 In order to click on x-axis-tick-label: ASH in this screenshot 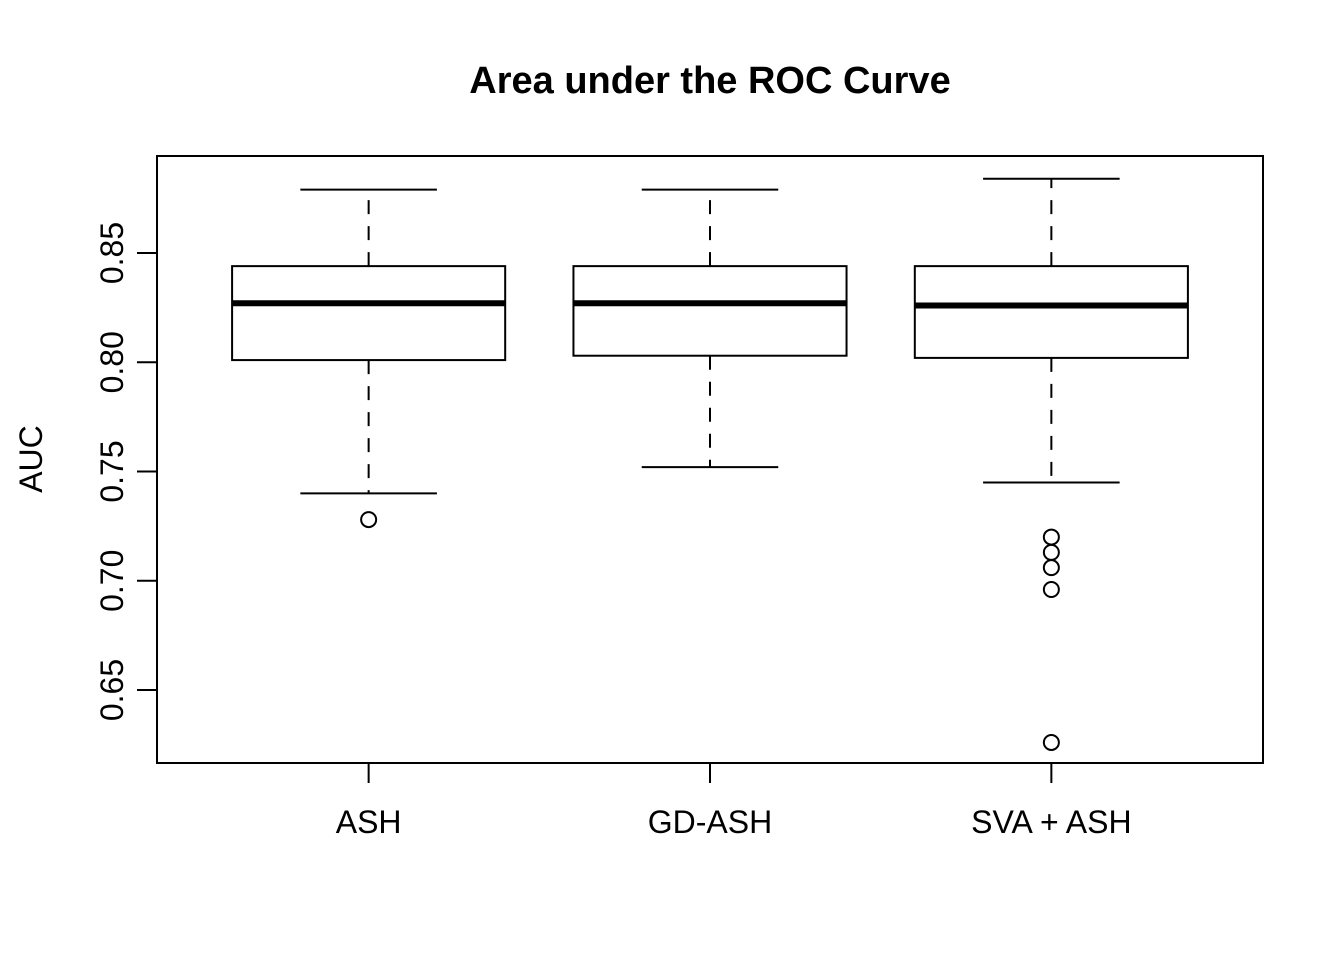, I will do `click(369, 822)`.